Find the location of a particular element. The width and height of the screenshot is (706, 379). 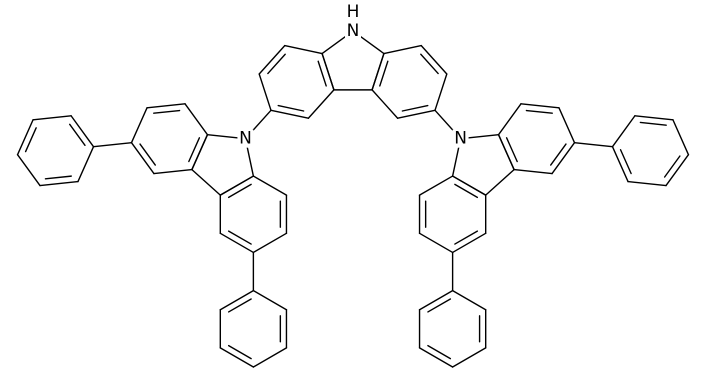

atom-label: H is located at coordinates (353, 12).